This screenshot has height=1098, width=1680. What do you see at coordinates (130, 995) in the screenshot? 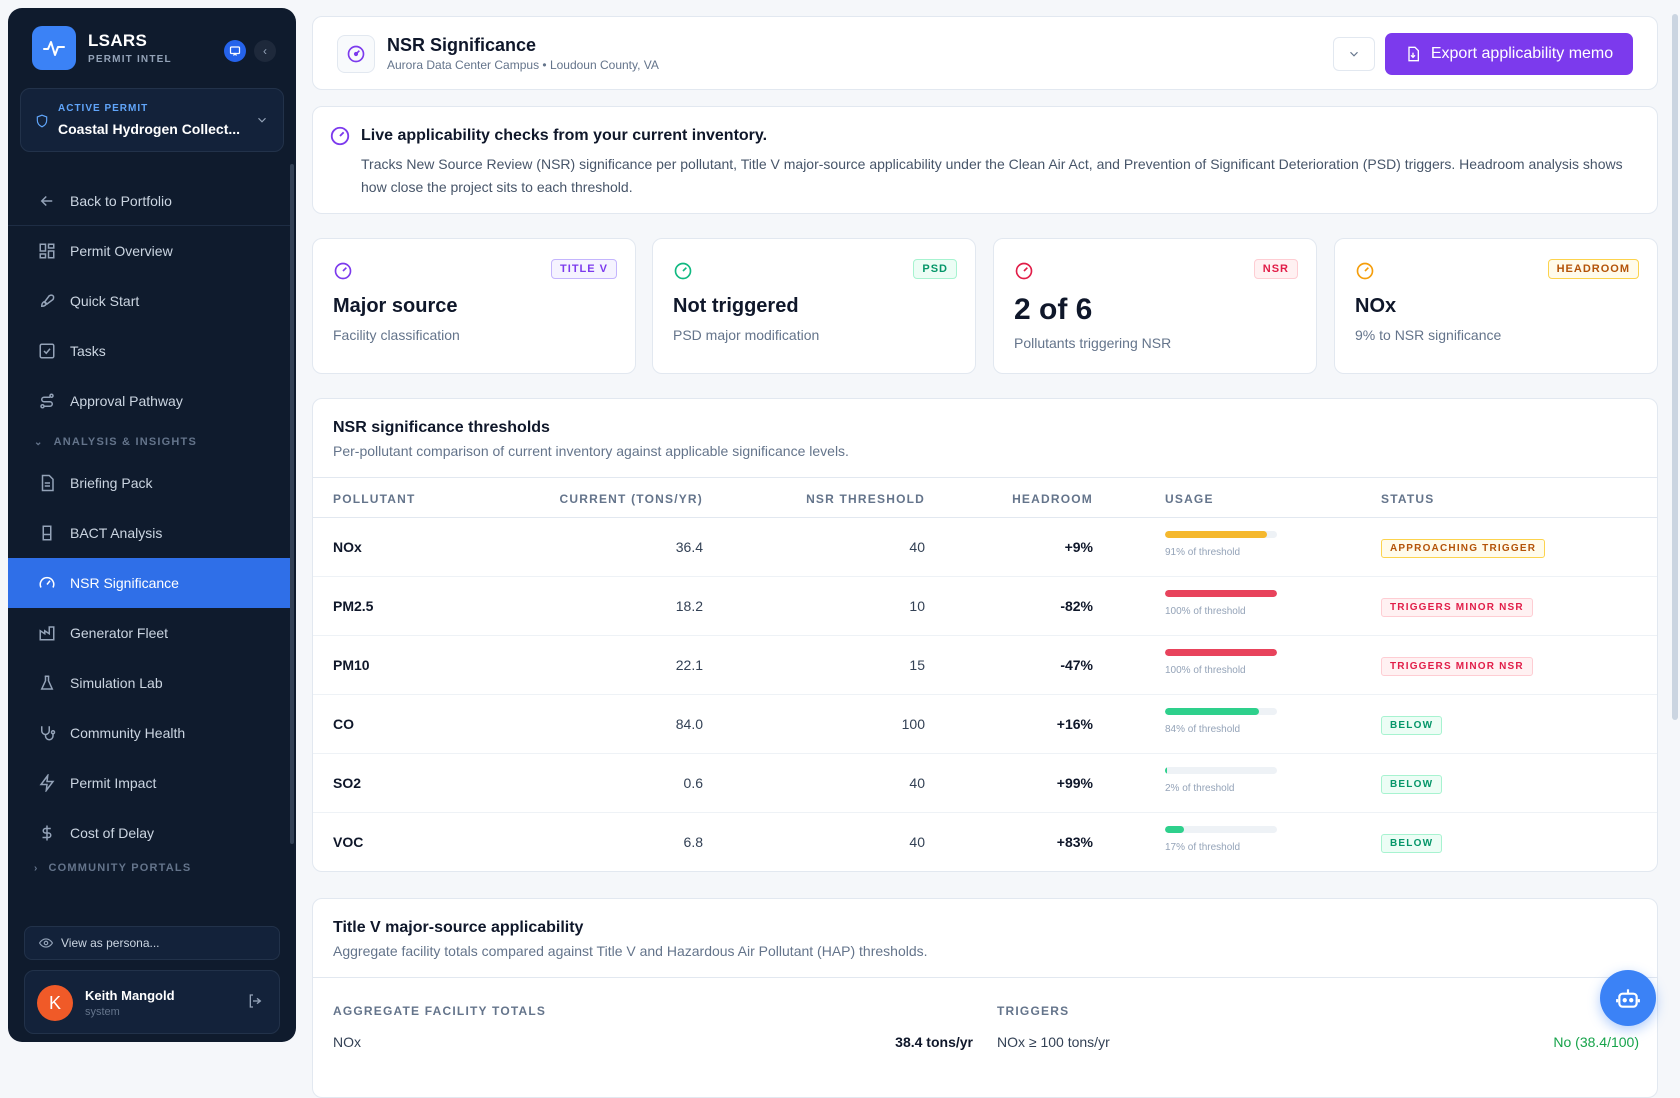
I see `user-name: Keith Mangold` at bounding box center [130, 995].